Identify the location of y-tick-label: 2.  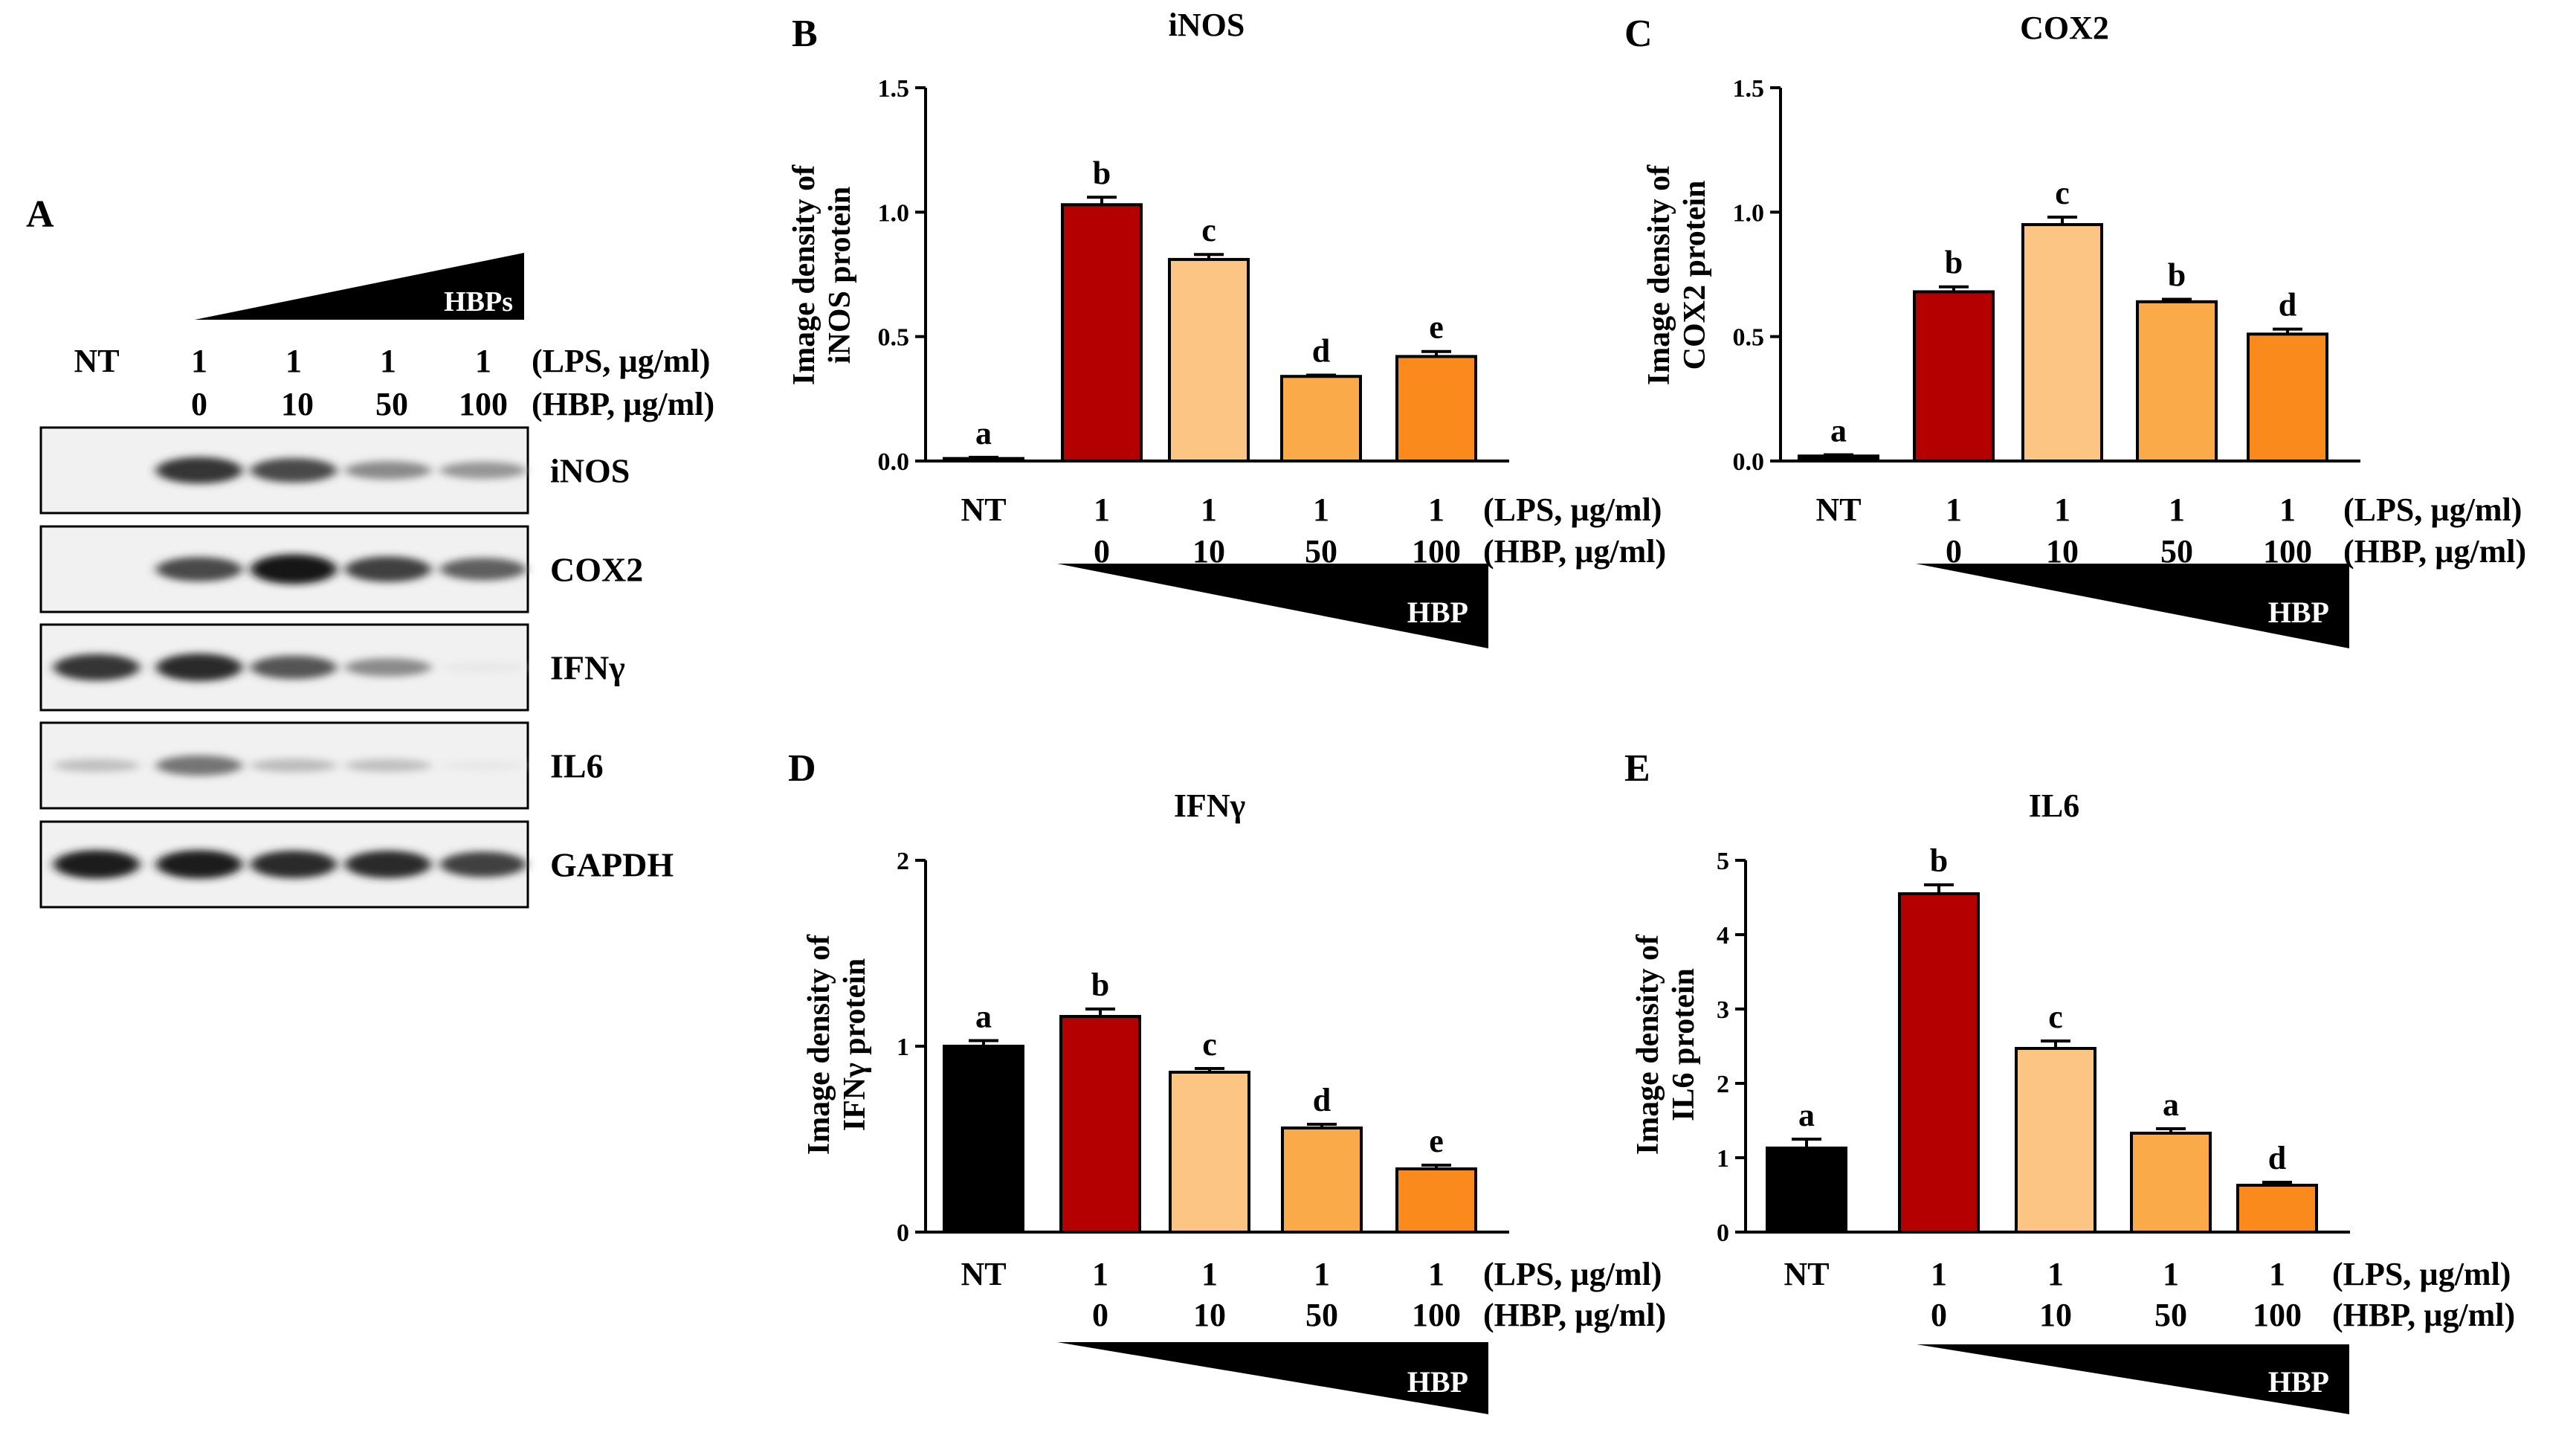
(1723, 1084).